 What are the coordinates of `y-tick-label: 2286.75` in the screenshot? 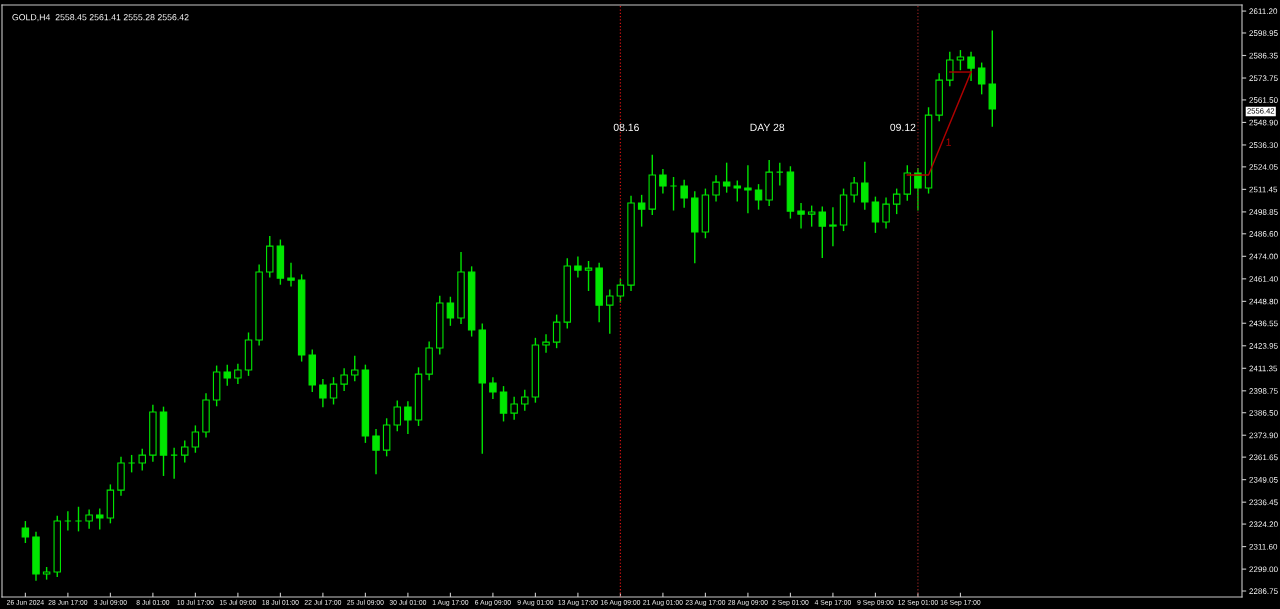 It's located at (1263, 591).